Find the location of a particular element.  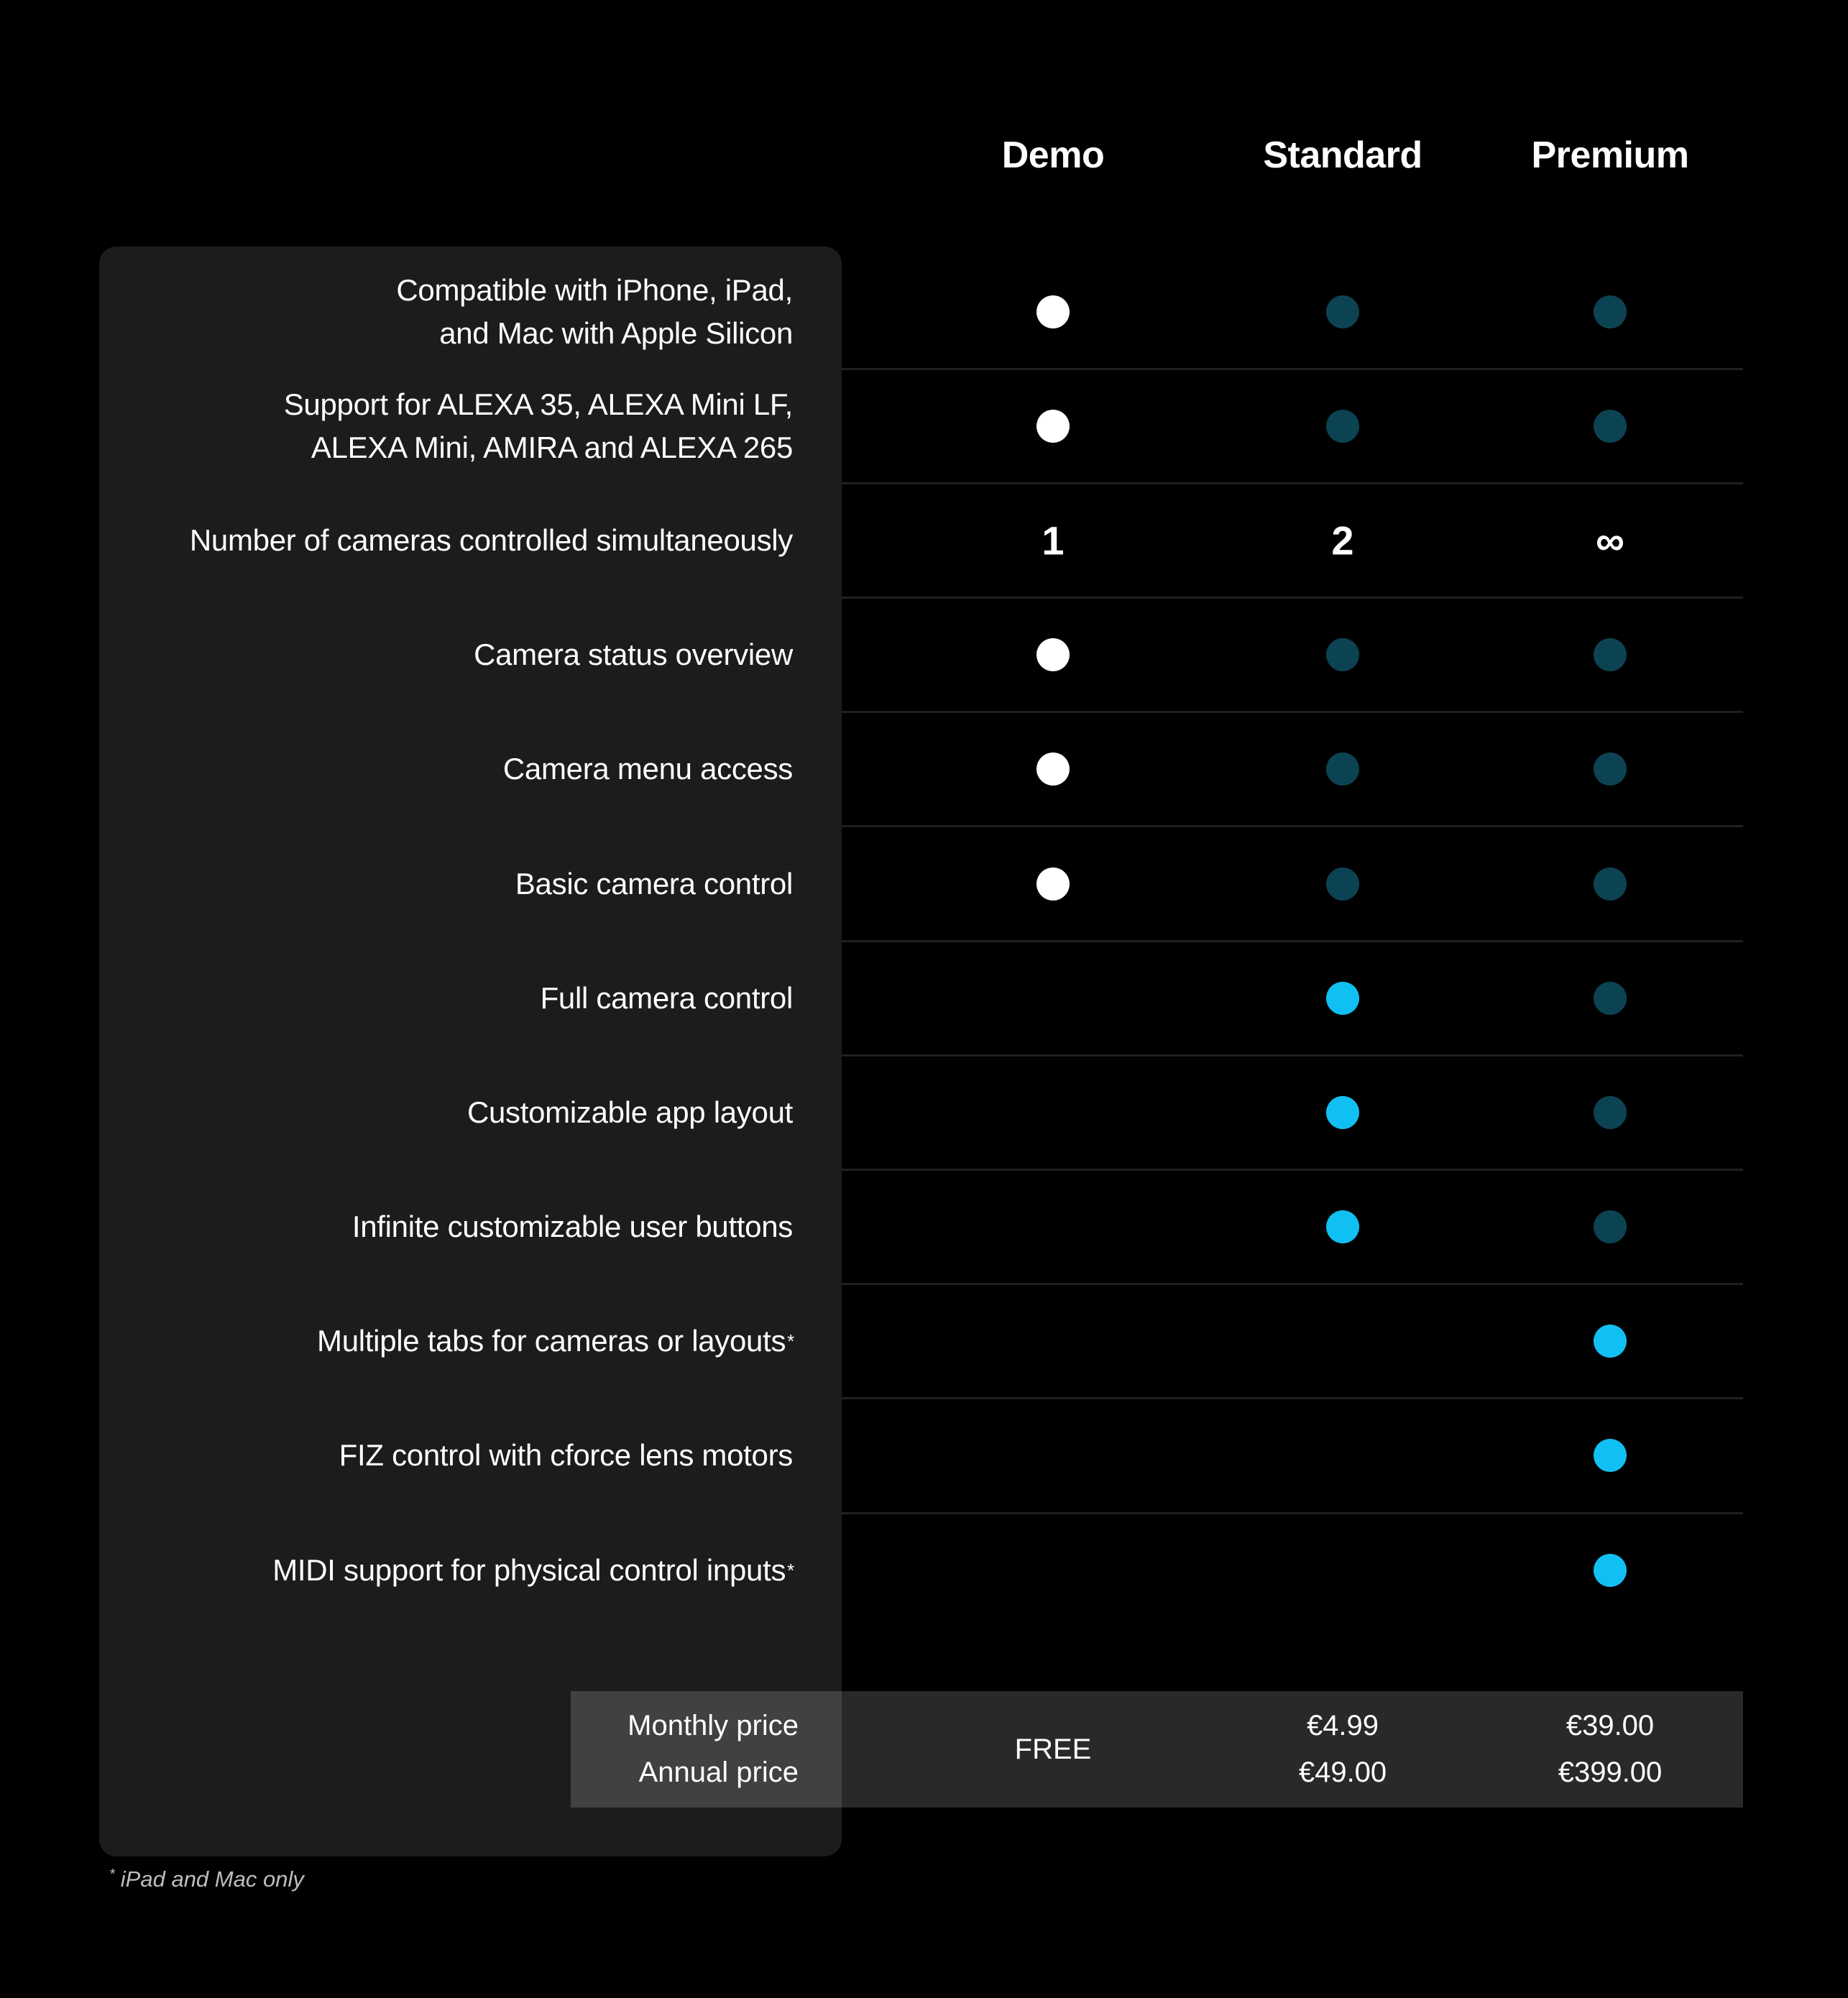

feature-row: Camera menu access is located at coordinates (921, 770).